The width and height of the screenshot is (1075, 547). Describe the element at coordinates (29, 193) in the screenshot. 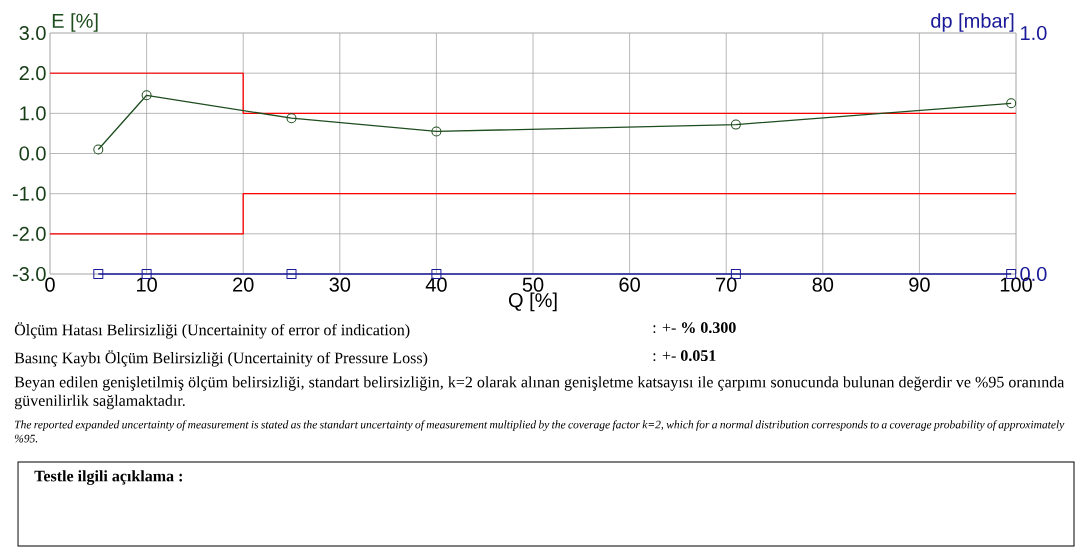

I see `y-tick-label: -1.0` at that location.